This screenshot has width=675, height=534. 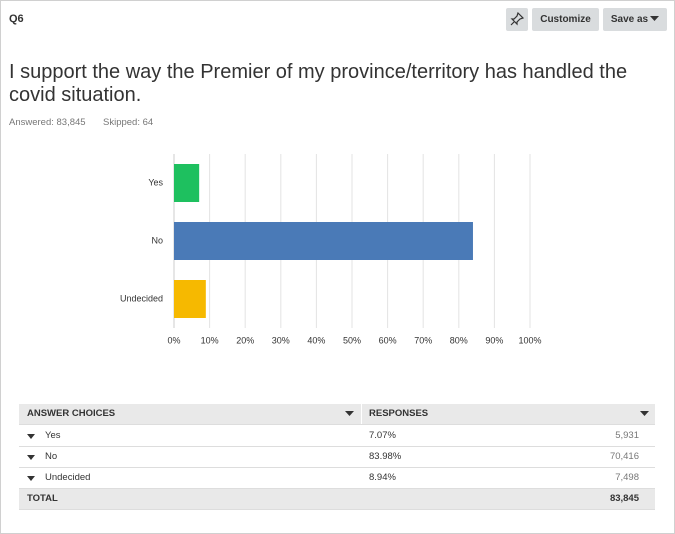 I want to click on pin-button, so click(x=517, y=19).